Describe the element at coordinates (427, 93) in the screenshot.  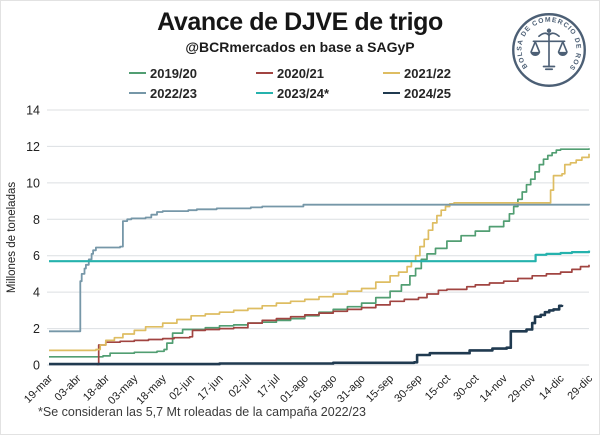
I see `legend-label-2024-25: 2024/25` at that location.